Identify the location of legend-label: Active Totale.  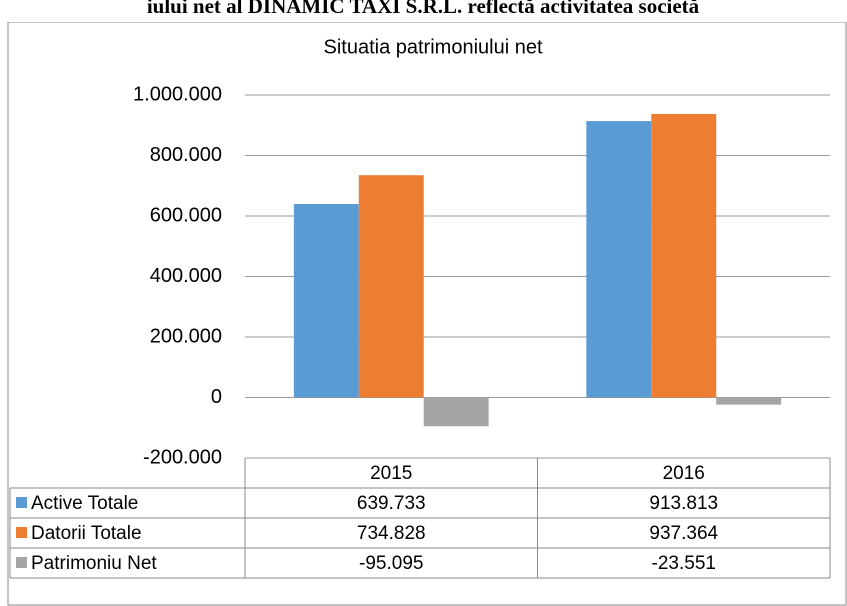
(84, 503).